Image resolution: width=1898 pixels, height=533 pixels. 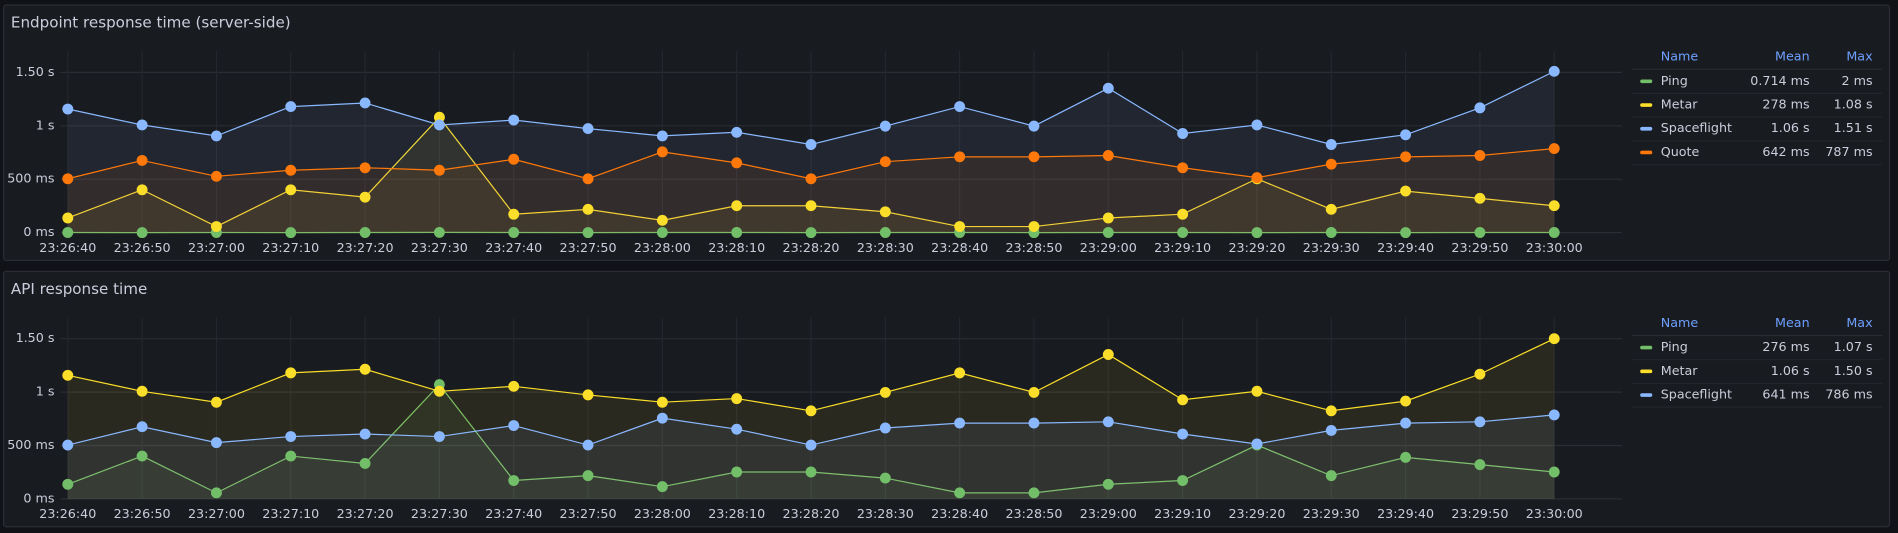 What do you see at coordinates (513, 513) in the screenshot?
I see `x-tick-label: 23:27:40` at bounding box center [513, 513].